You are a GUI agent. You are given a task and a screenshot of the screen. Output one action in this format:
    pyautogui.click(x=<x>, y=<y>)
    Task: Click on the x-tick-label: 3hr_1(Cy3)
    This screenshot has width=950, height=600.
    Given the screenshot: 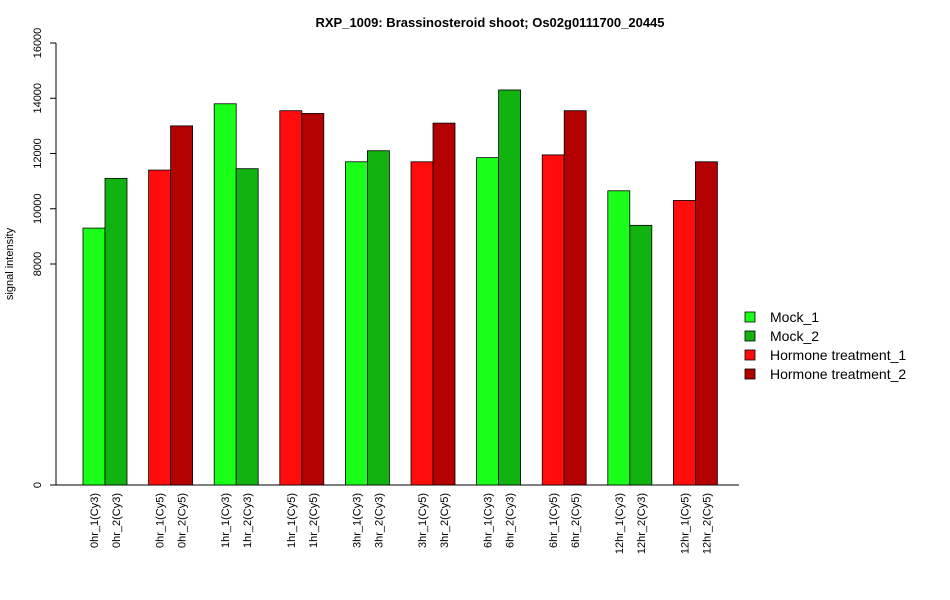 What is the action you would take?
    pyautogui.click(x=357, y=520)
    